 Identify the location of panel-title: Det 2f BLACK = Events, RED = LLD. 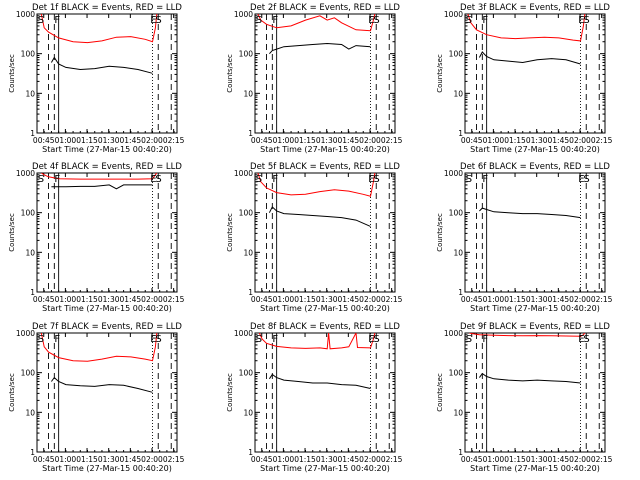
(325, 8).